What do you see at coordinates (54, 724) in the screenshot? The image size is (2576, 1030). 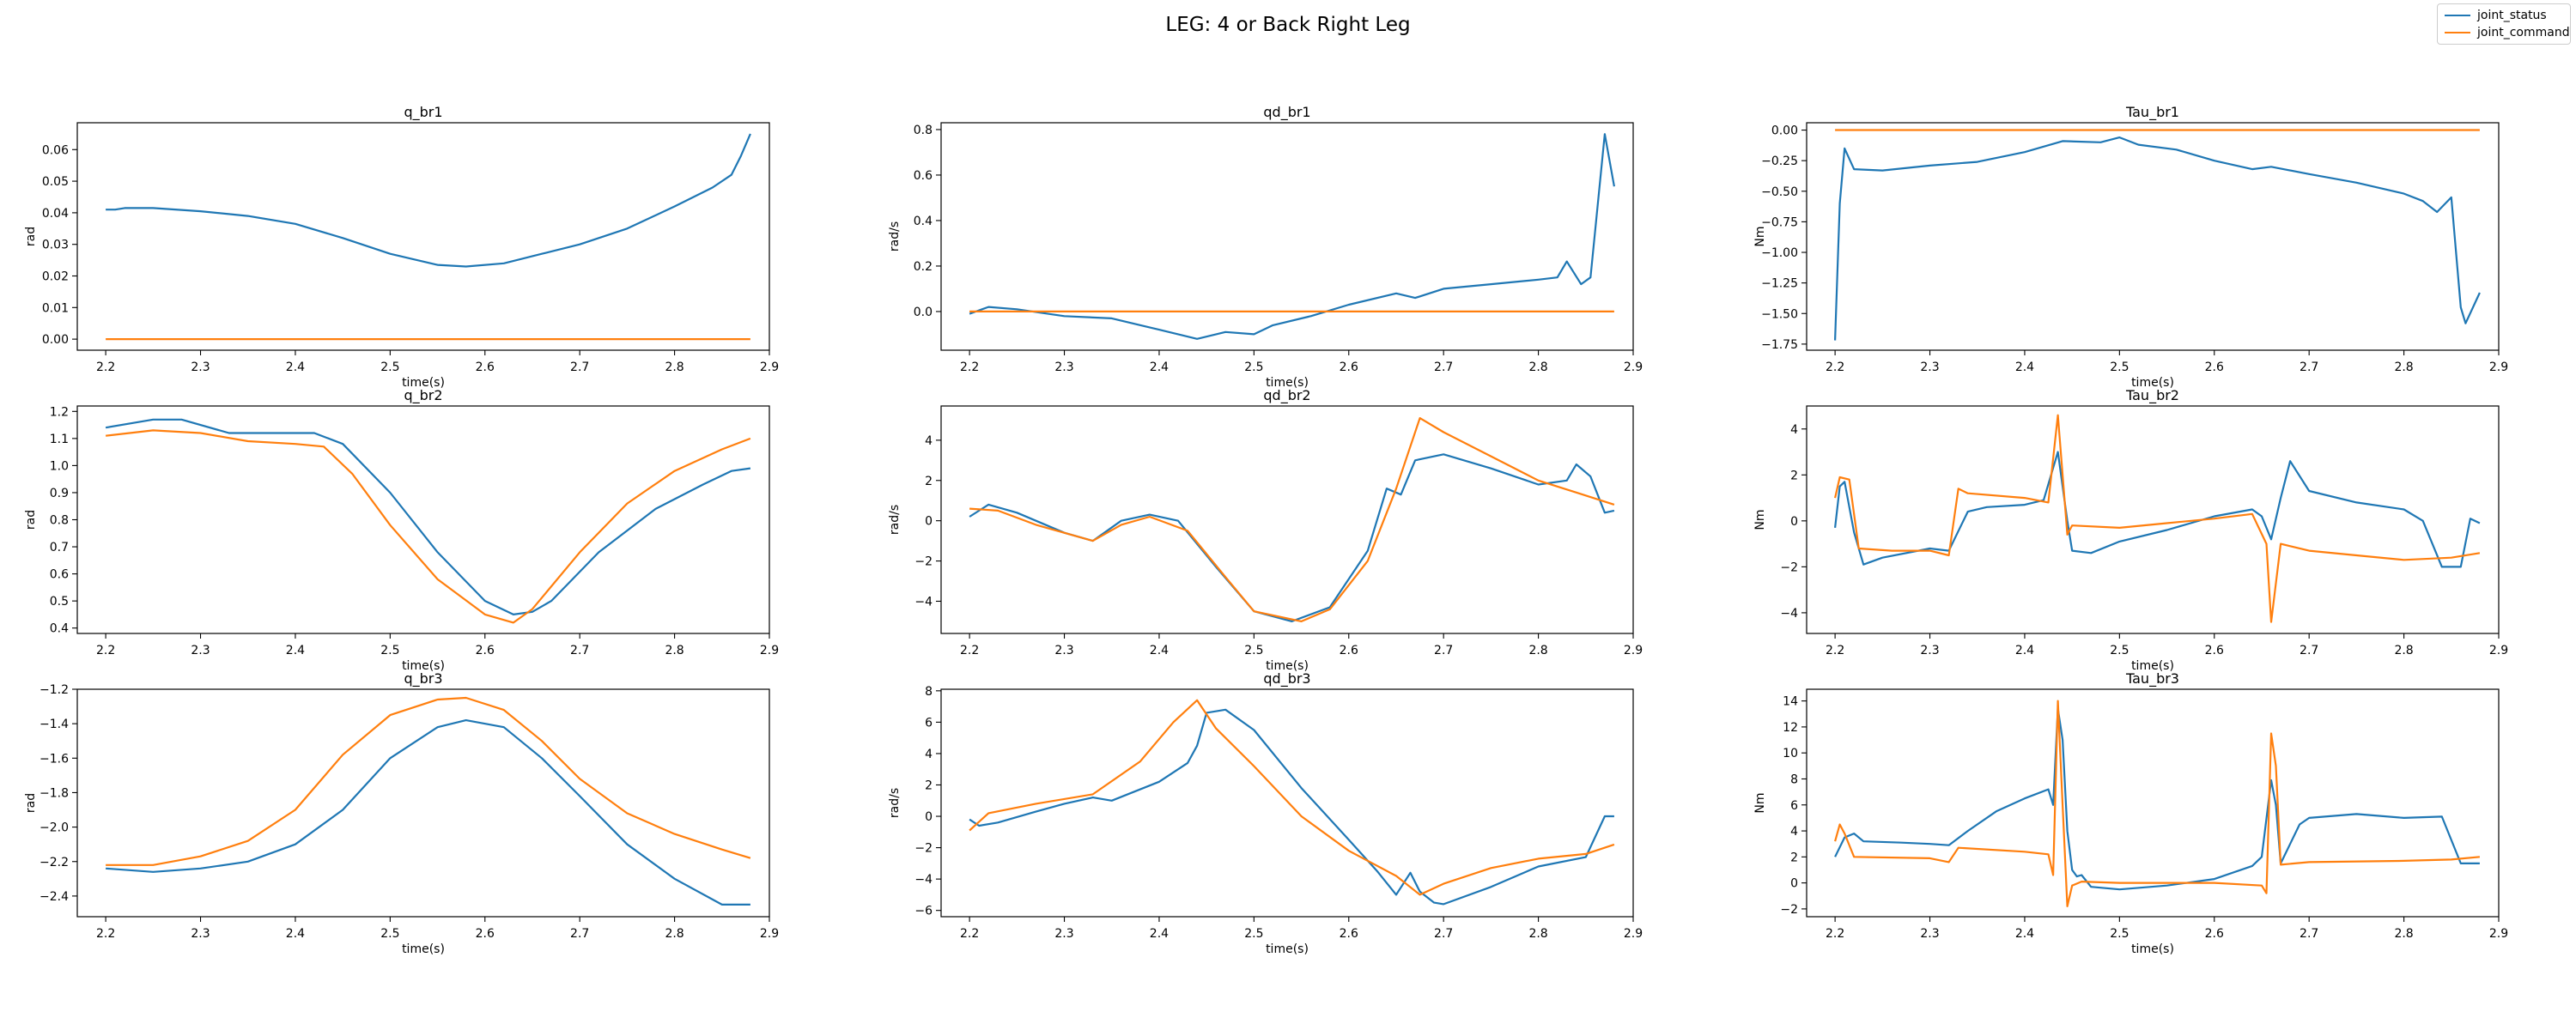 I see `y-tick-label: −1.4` at bounding box center [54, 724].